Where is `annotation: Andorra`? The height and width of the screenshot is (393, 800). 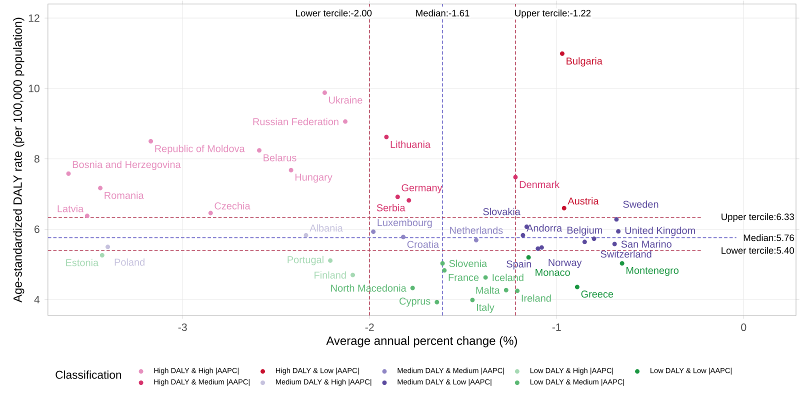
annotation: Andorra is located at coordinates (544, 228).